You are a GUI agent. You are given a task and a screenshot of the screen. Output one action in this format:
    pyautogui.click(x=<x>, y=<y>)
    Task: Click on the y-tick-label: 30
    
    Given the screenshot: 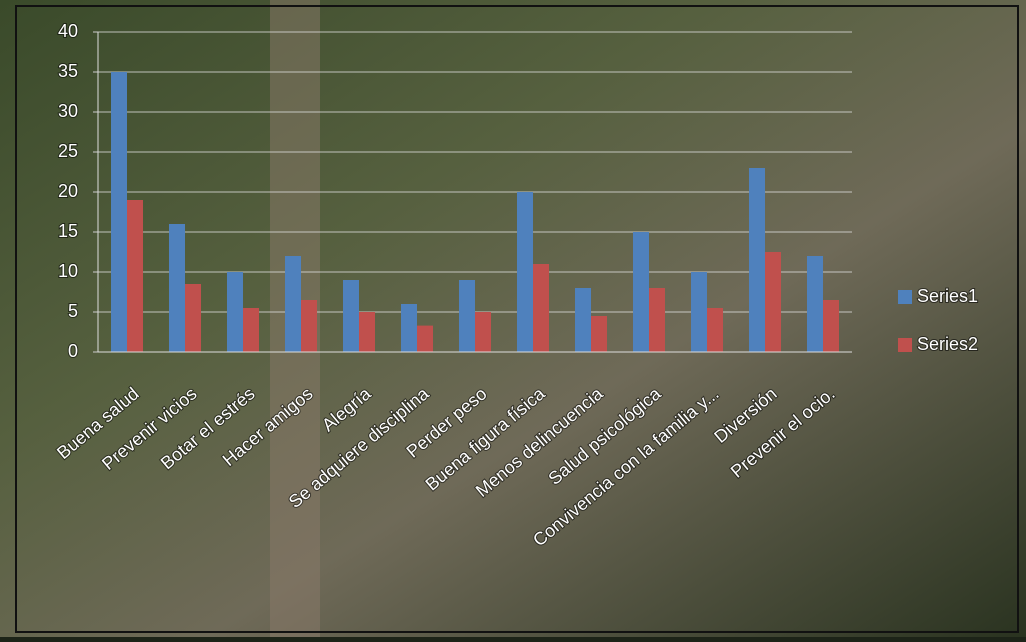 What is the action you would take?
    pyautogui.click(x=68, y=111)
    